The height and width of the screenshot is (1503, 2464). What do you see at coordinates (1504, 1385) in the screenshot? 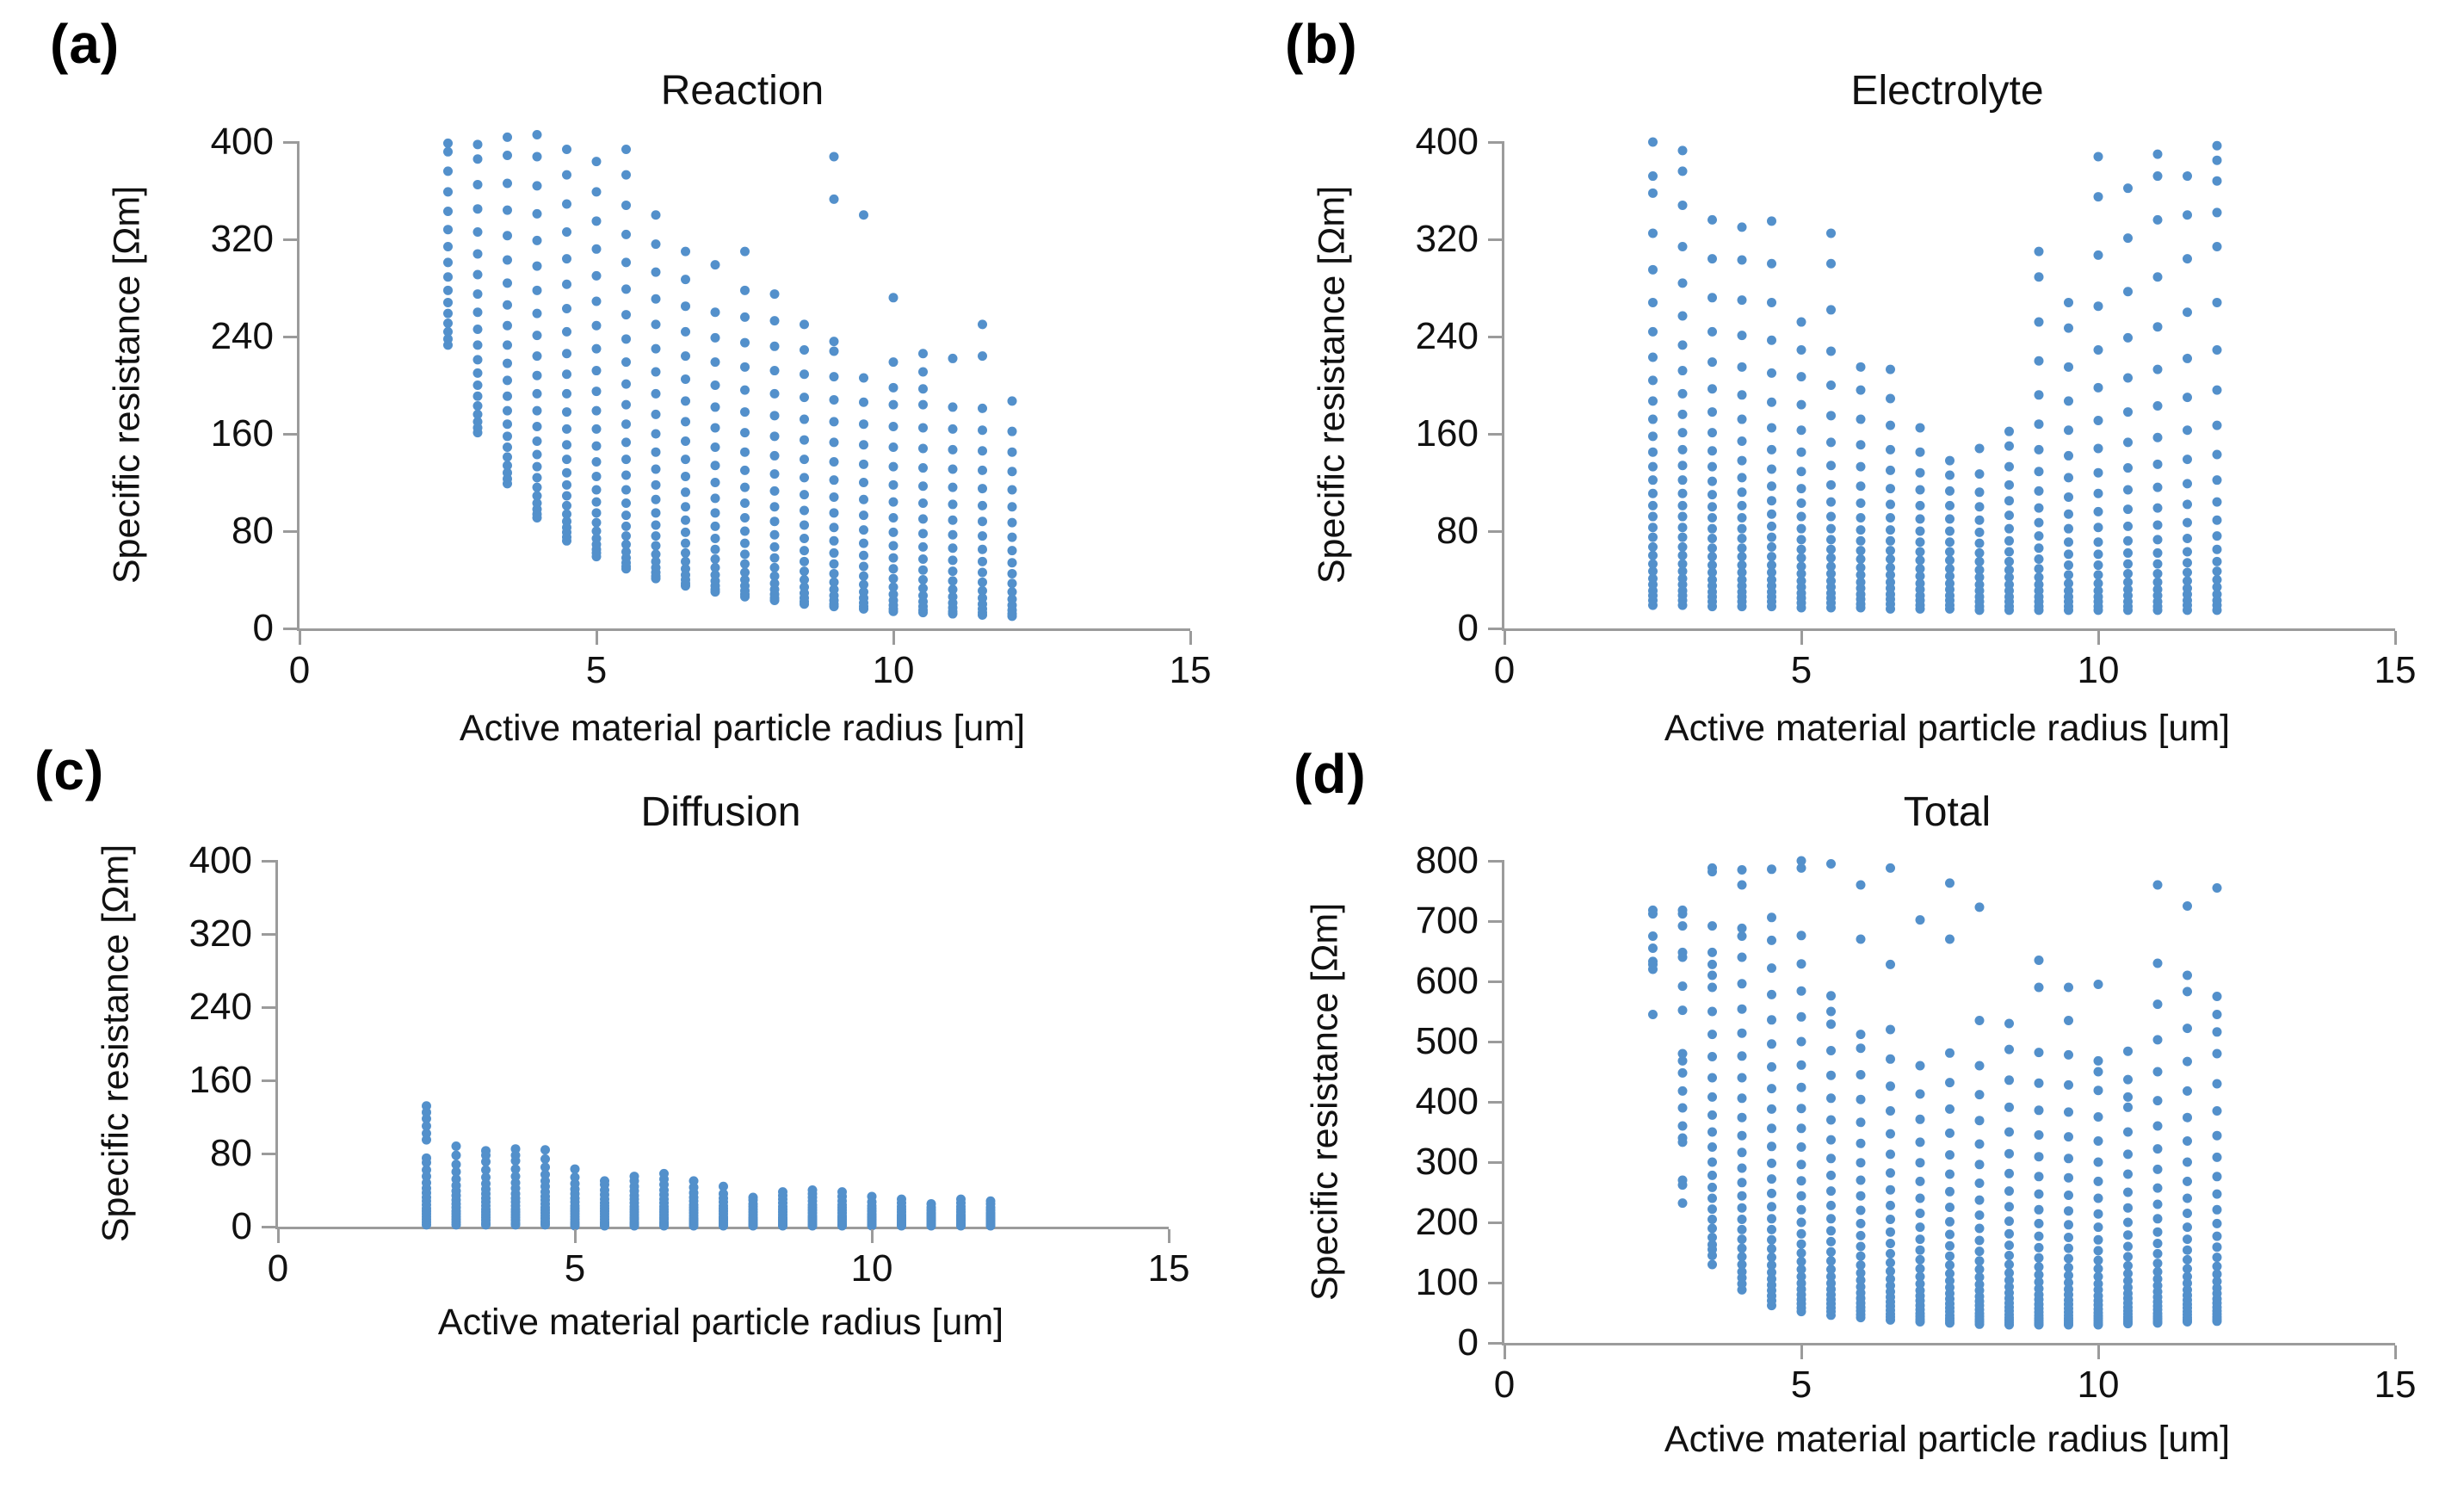
I see `x-tick-label: 0` at bounding box center [1504, 1385].